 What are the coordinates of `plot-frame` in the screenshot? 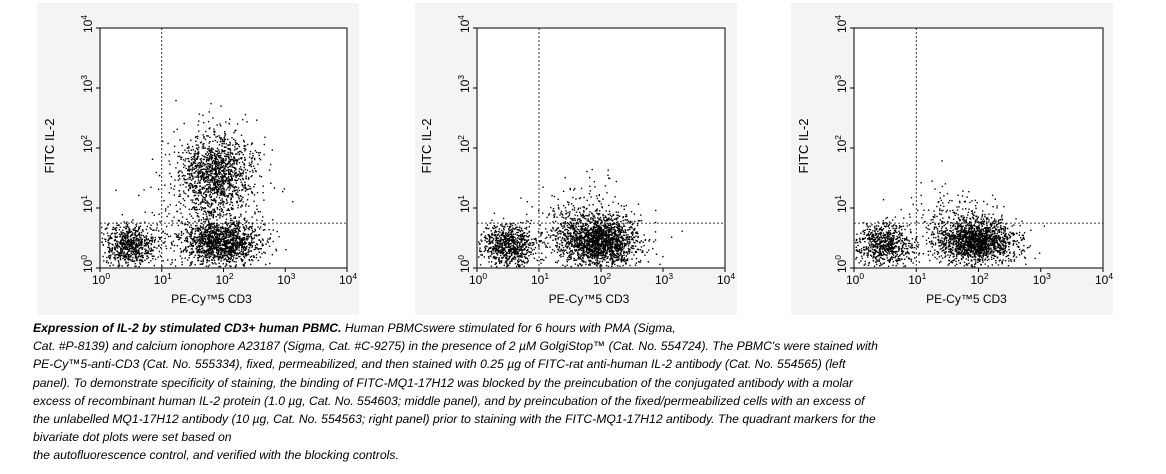 It's located at (978, 148).